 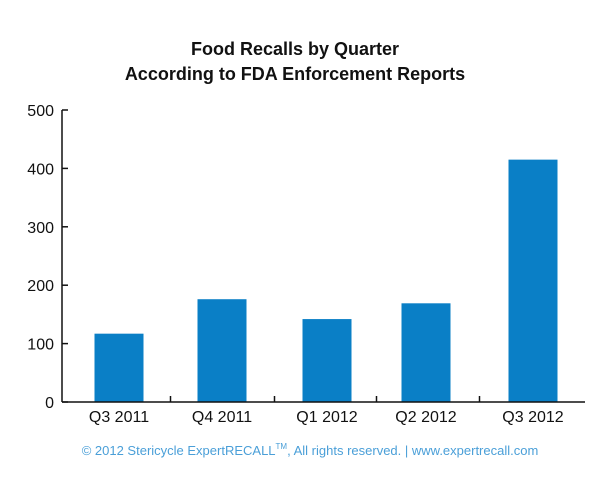 What do you see at coordinates (295, 49) in the screenshot?
I see `chart-title: Food Recalls by Quarter` at bounding box center [295, 49].